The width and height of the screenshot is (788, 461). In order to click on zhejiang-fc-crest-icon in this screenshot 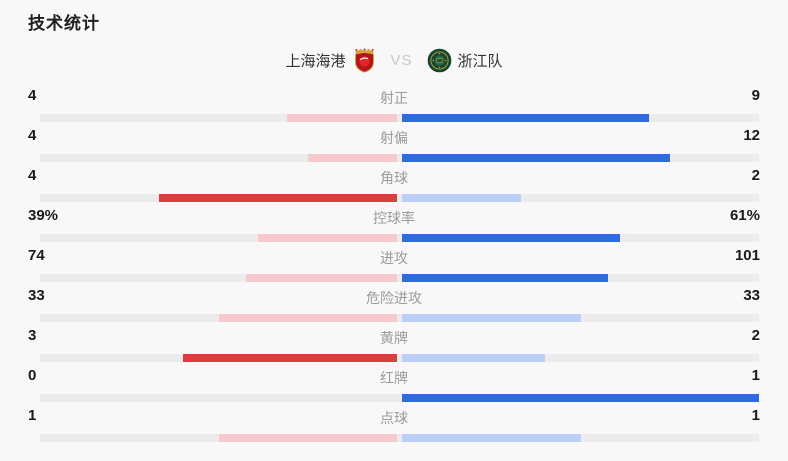, I will do `click(439, 60)`.